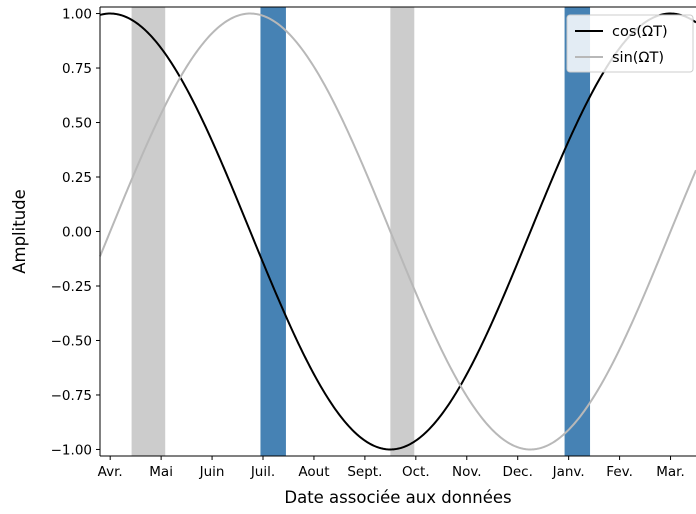  Describe the element at coordinates (71, 450) in the screenshot. I see `y-tick-label-8: −1.00` at that location.